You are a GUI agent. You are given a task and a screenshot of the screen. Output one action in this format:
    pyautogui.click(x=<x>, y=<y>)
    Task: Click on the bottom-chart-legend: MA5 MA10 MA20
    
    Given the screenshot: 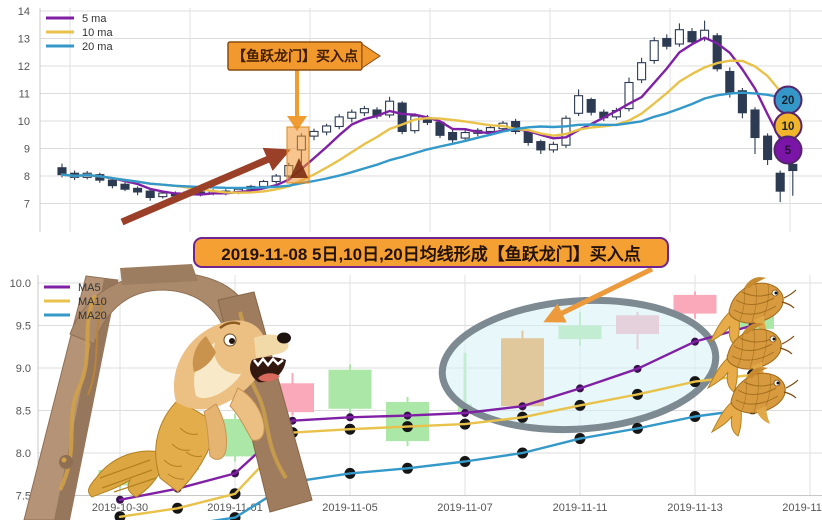 What is the action you would take?
    pyautogui.click(x=75, y=302)
    